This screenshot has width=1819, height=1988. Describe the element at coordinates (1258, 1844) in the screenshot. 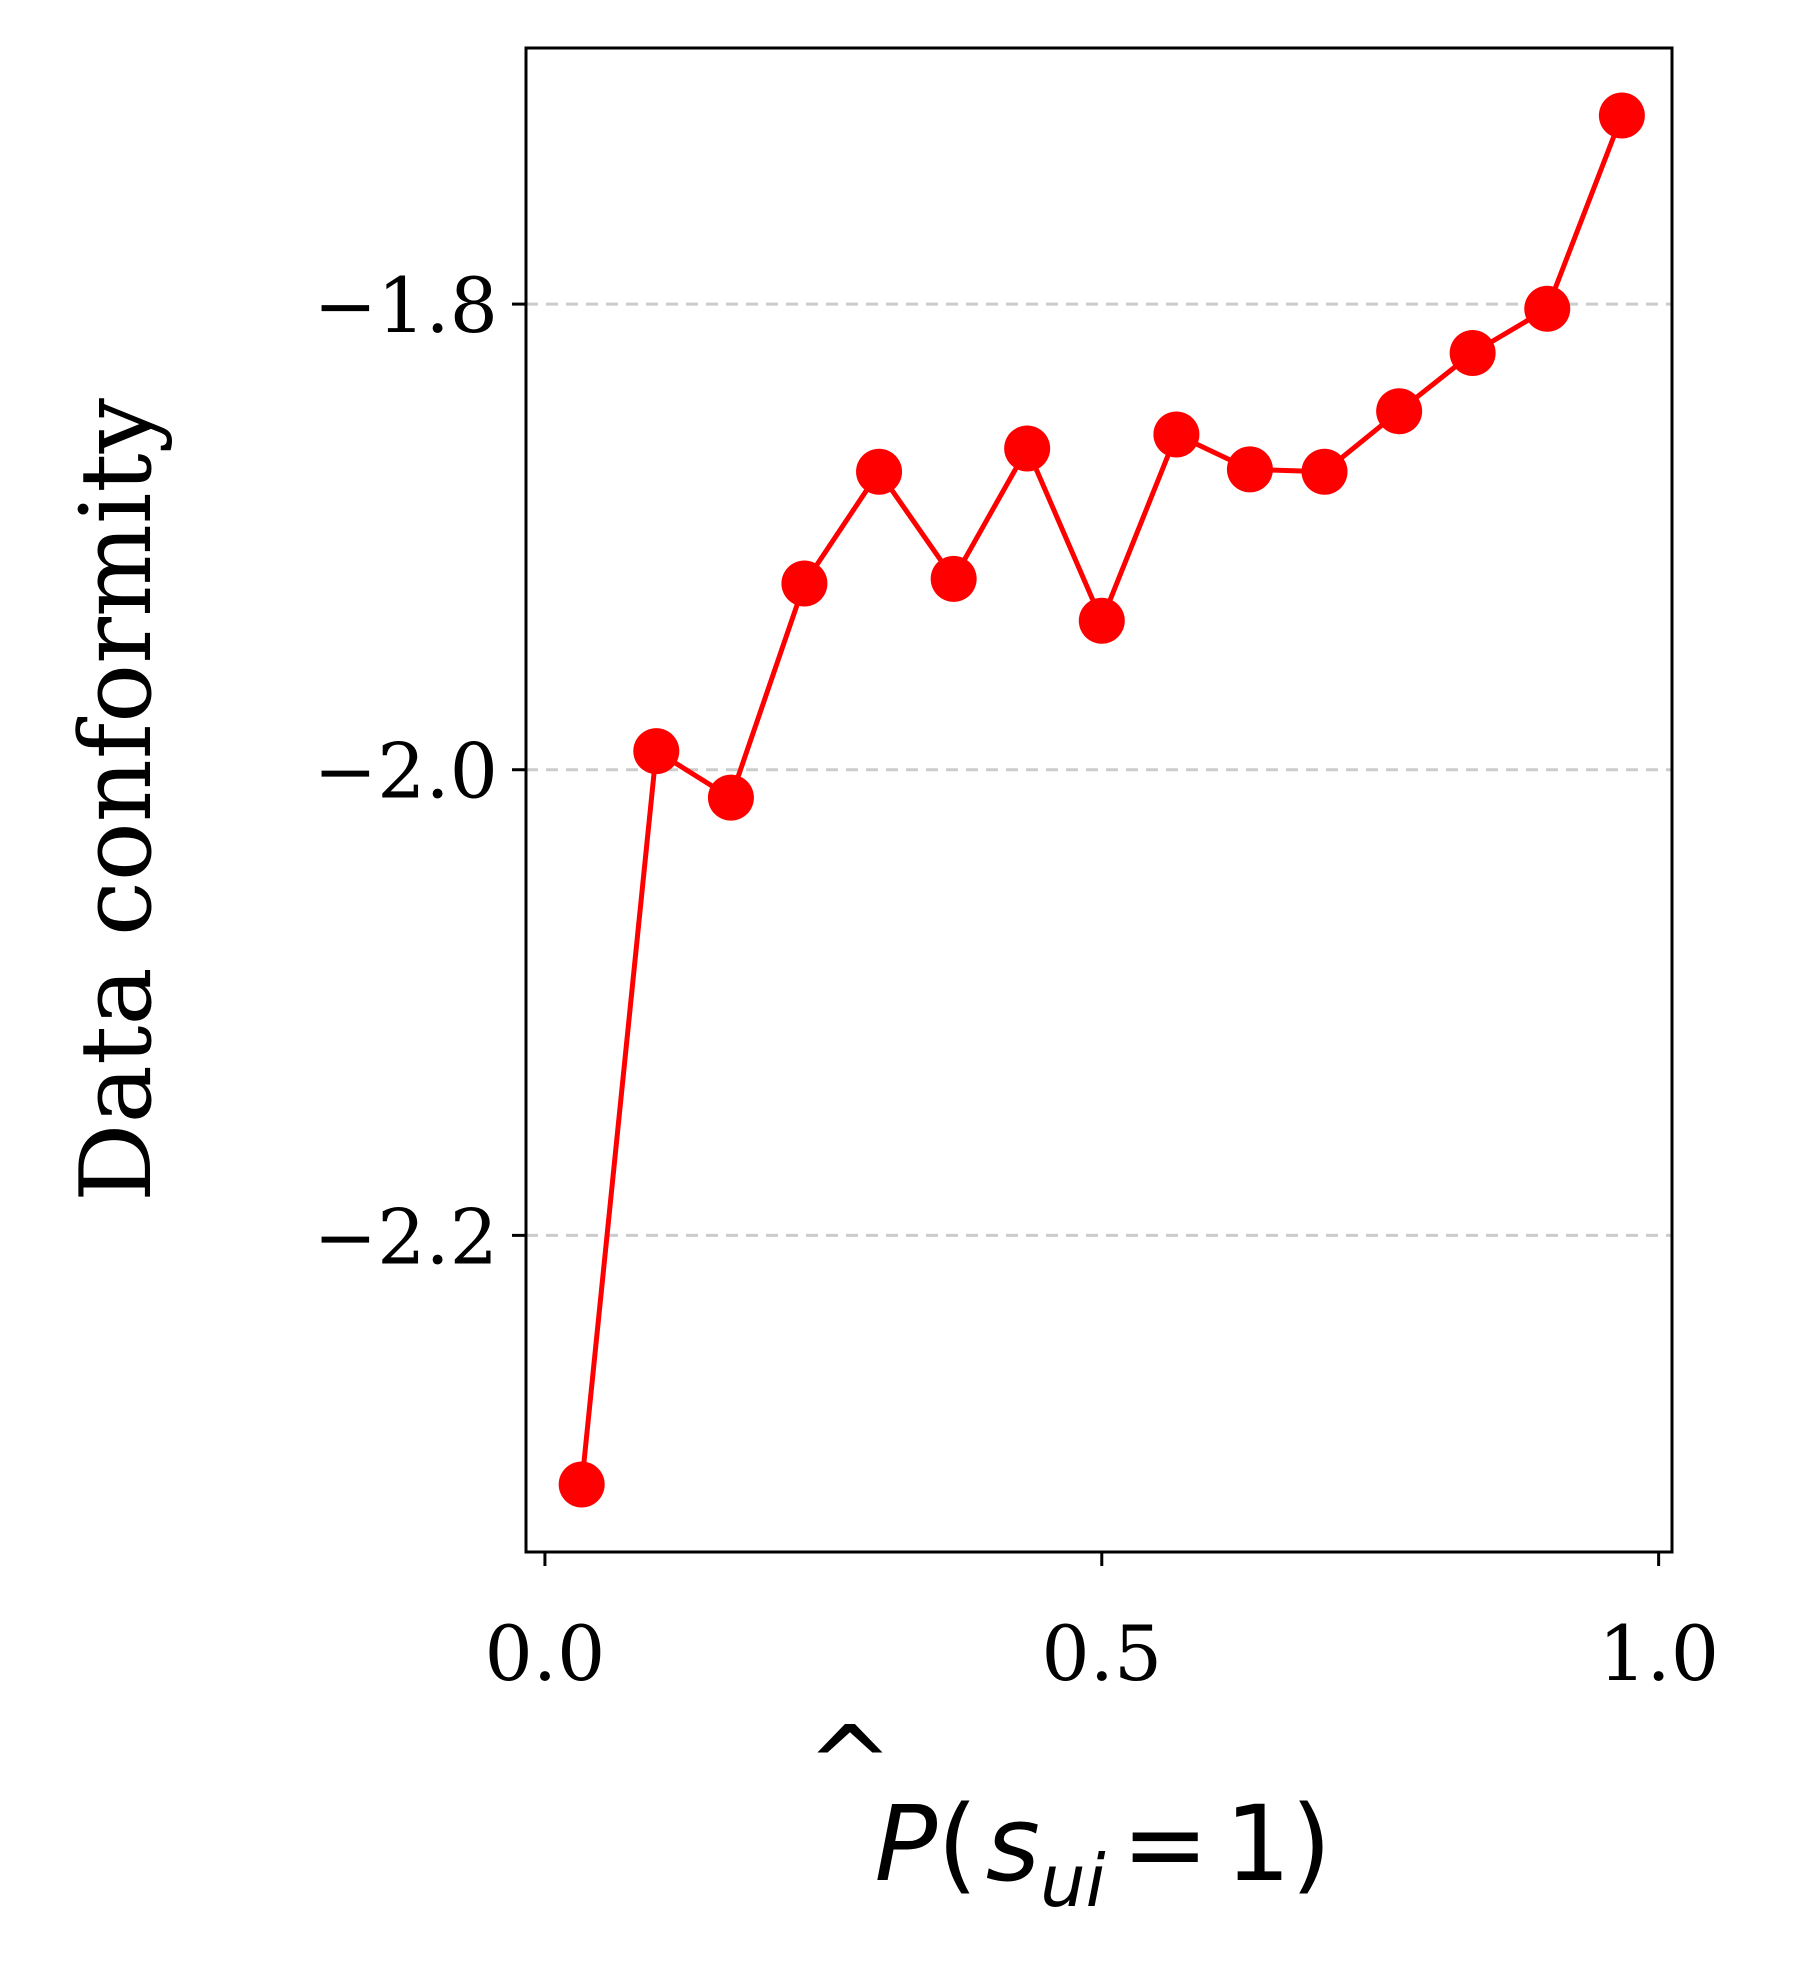

I see `x-axis-label-one: 1` at that location.